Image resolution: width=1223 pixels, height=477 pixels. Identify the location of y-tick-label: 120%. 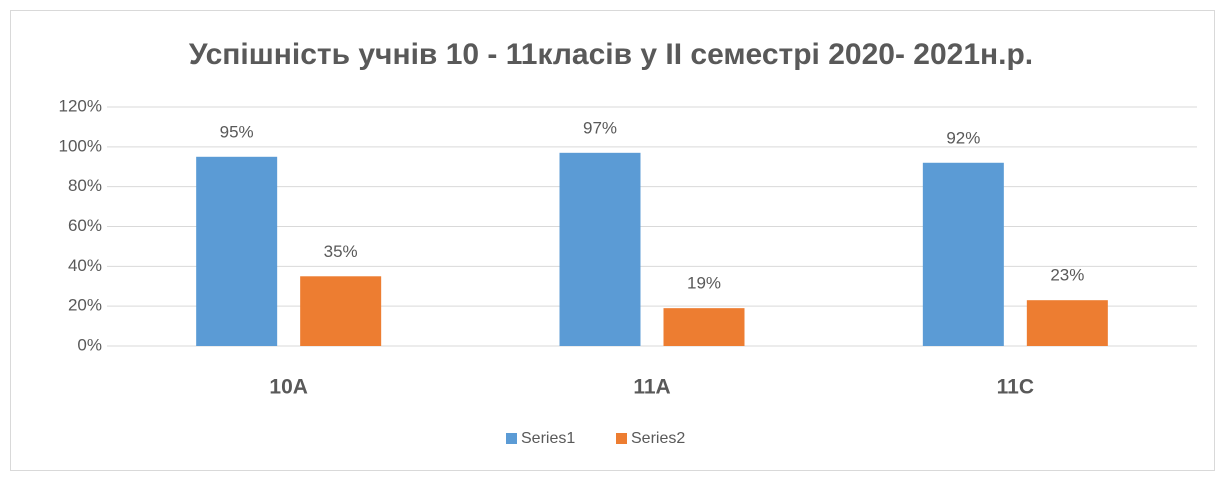
(80, 105).